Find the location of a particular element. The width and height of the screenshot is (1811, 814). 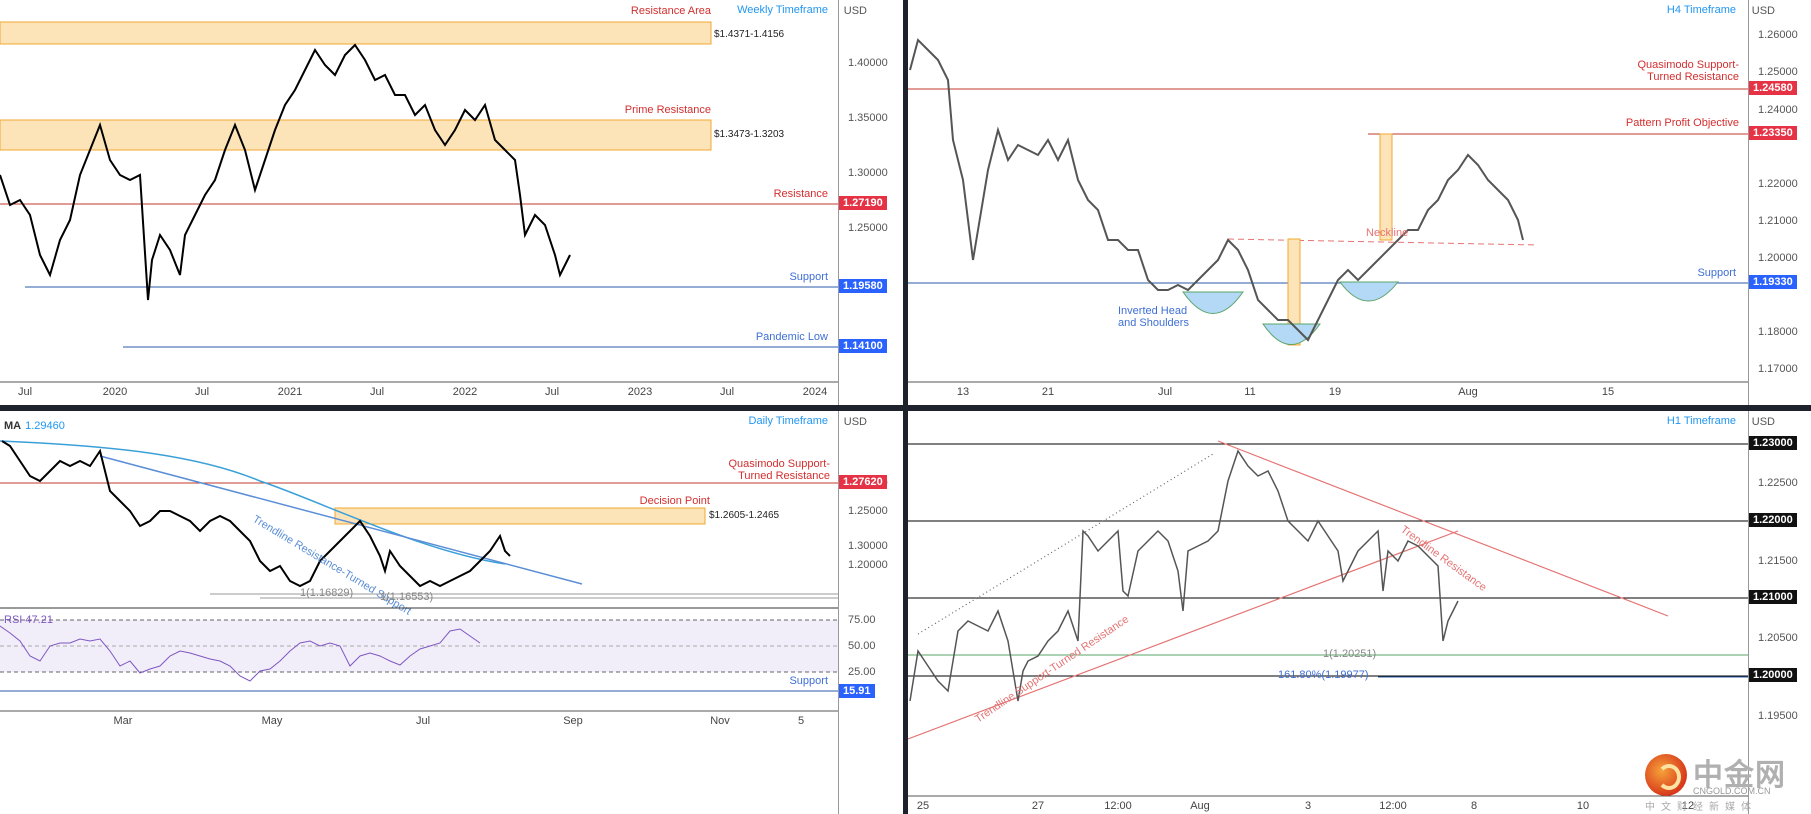

price-tick: 1.26000 is located at coordinates (1778, 35).